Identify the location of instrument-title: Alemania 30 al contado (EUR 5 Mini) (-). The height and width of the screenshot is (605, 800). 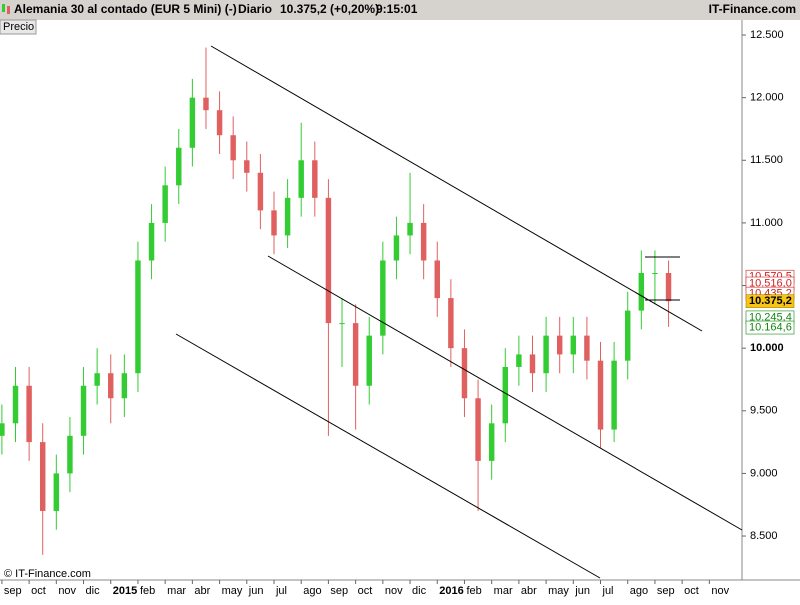
(125, 9).